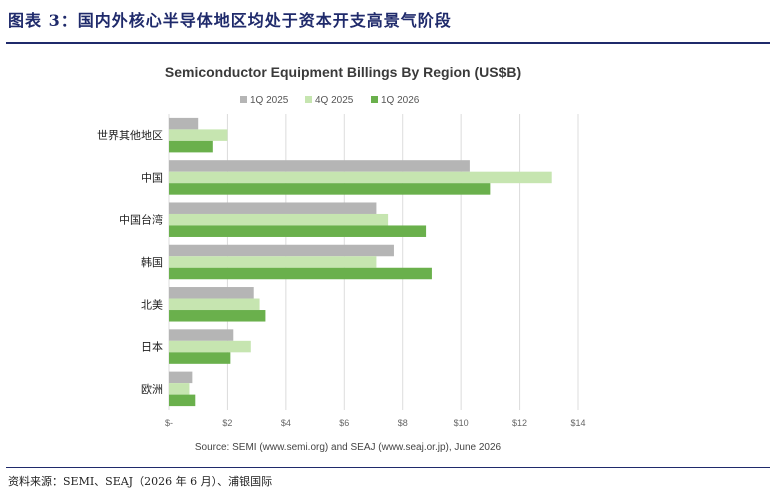  What do you see at coordinates (152, 304) in the screenshot?
I see `category-label: 北美` at bounding box center [152, 304].